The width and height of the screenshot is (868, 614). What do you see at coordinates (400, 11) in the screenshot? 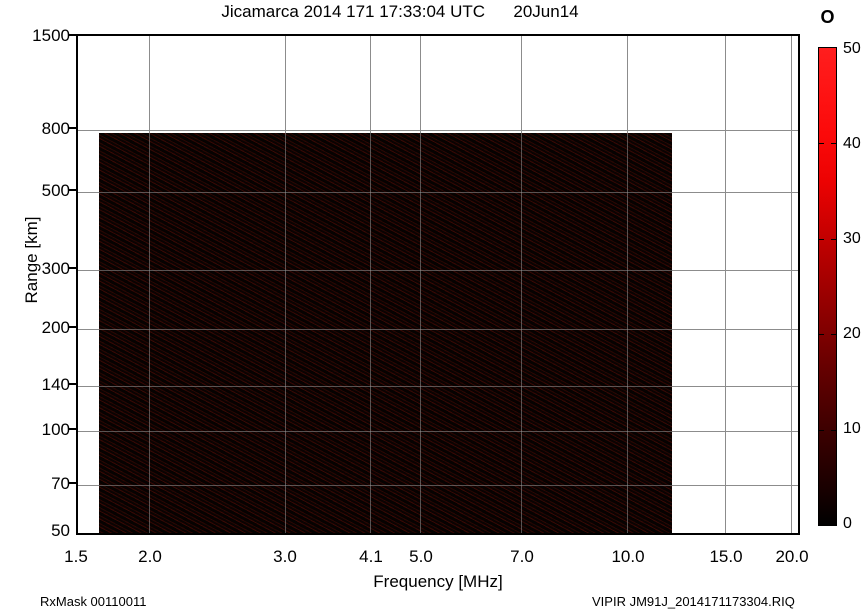
I see `page-title: Jicamarca 2014 171 17:33:04 UTC 20Jun14` at bounding box center [400, 11].